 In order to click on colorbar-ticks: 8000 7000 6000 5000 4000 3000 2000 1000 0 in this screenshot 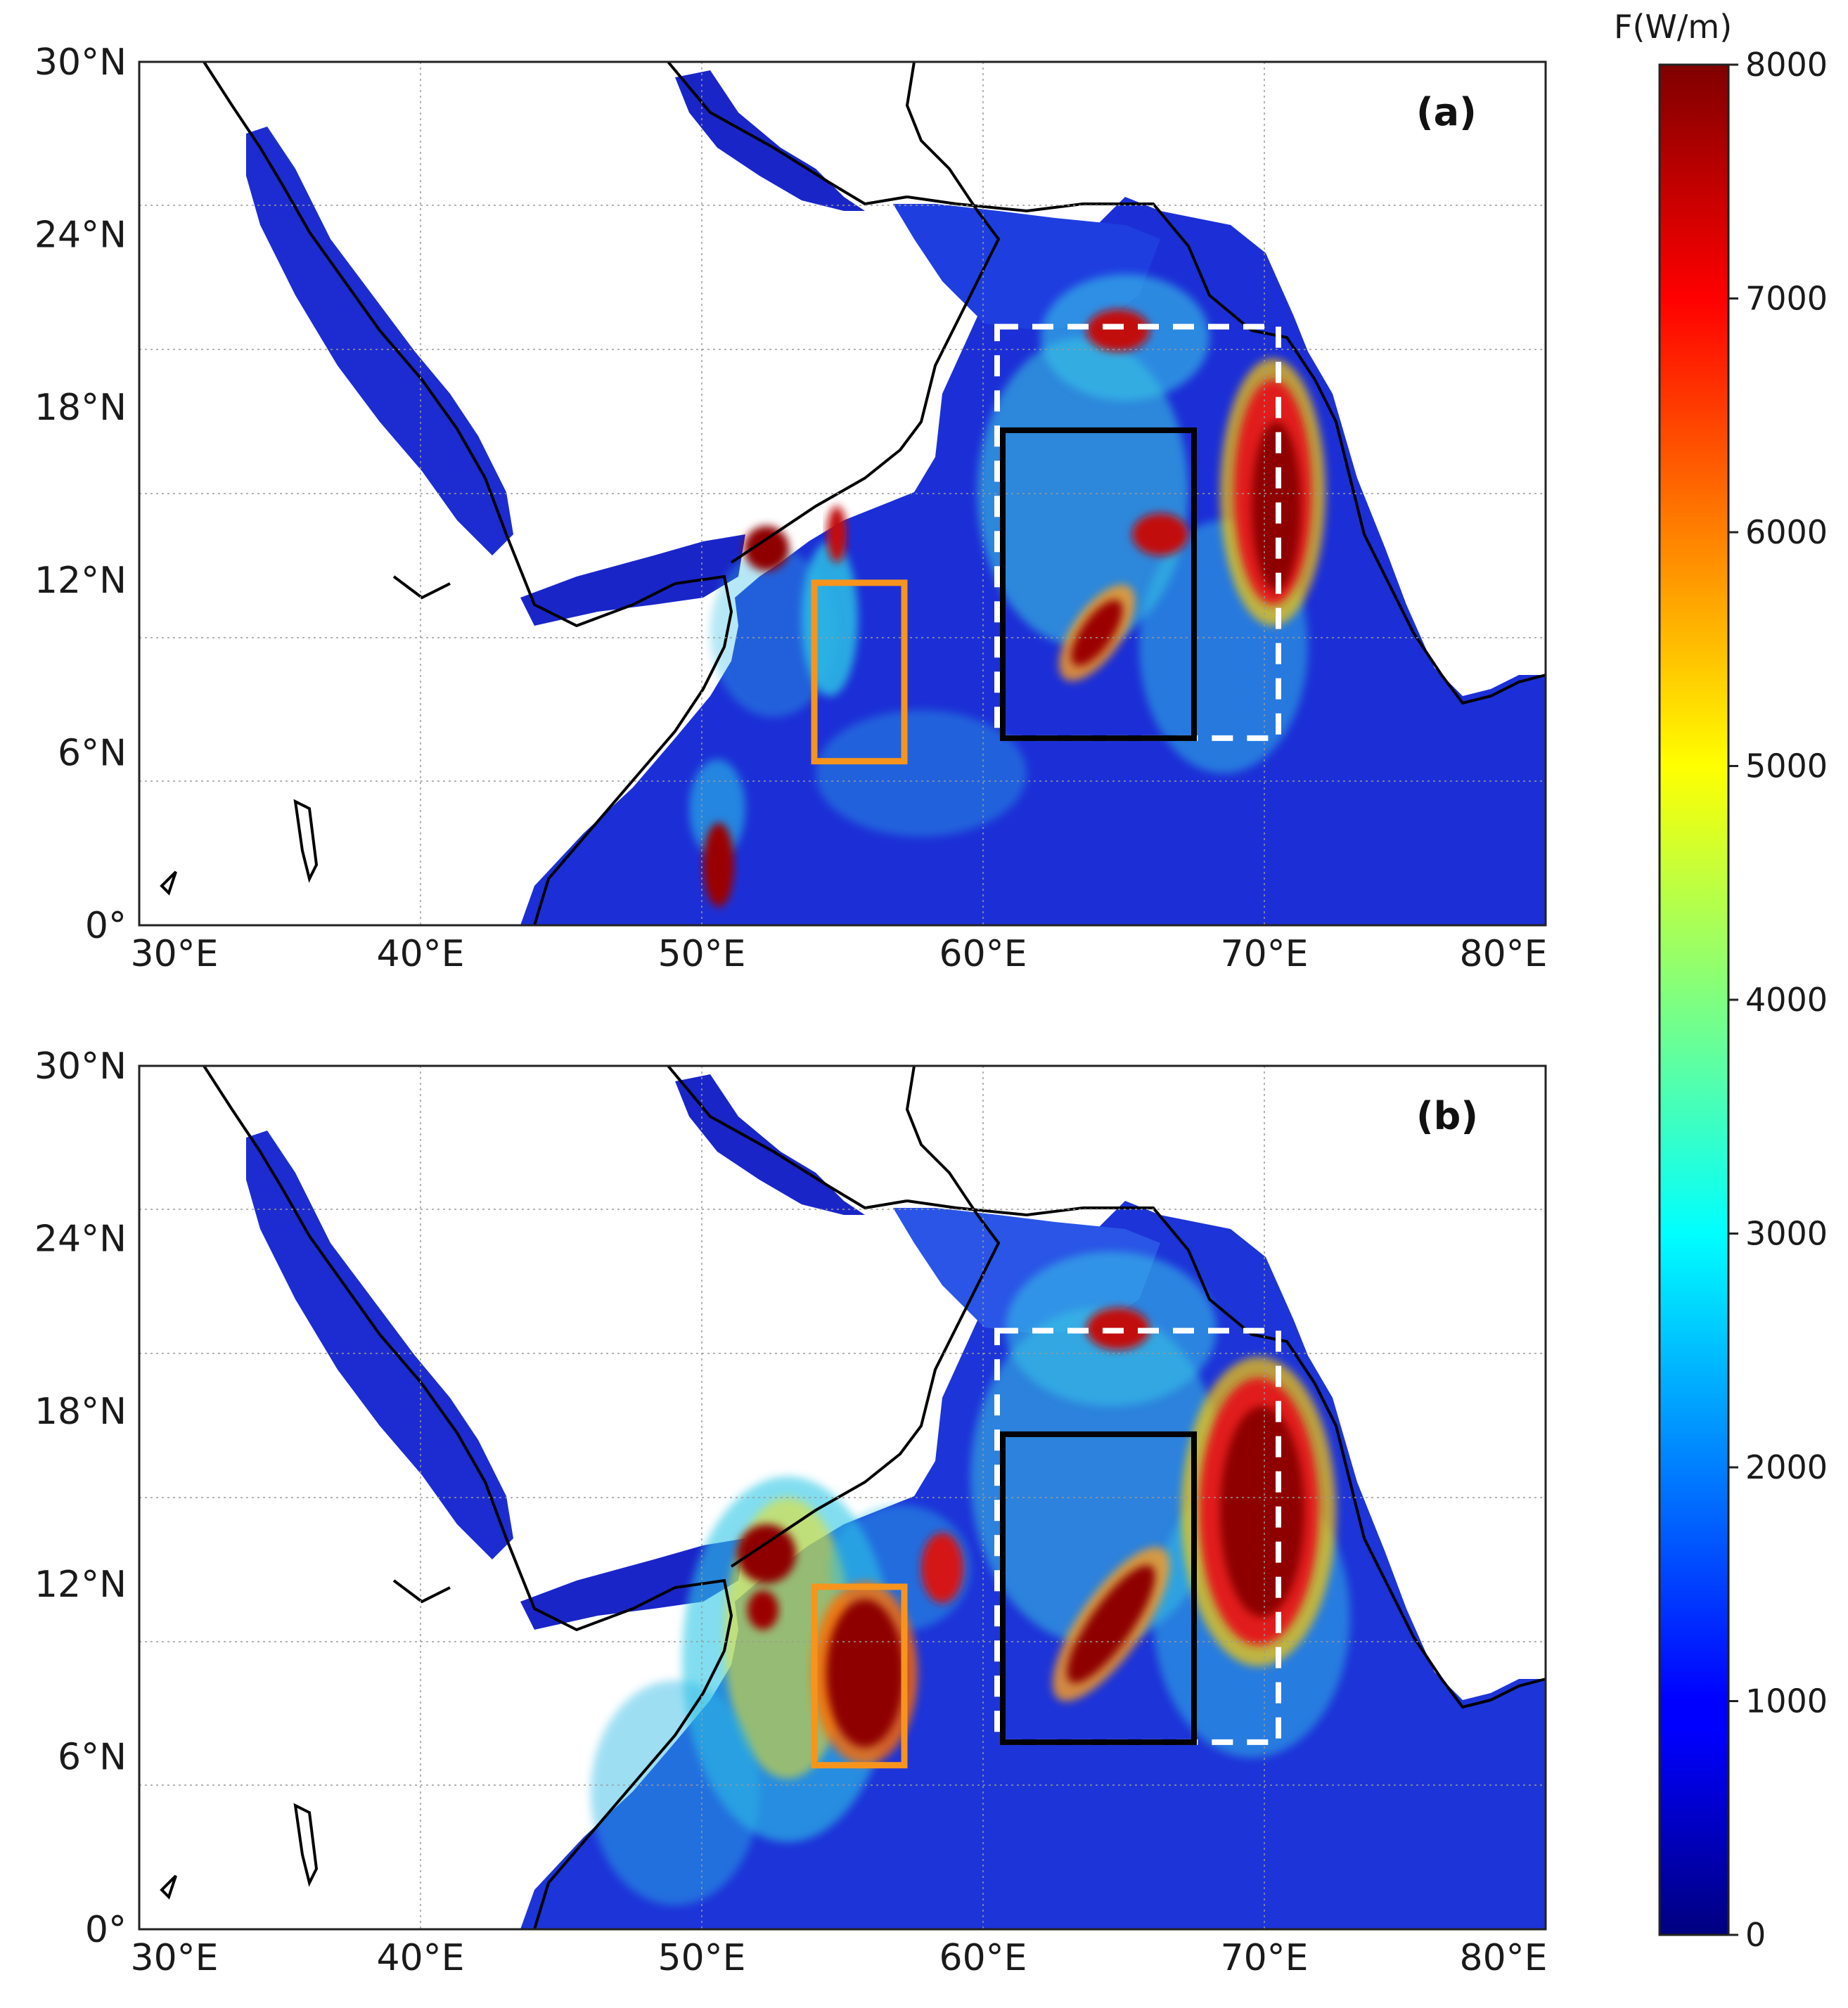, I will do `click(1778, 1000)`.